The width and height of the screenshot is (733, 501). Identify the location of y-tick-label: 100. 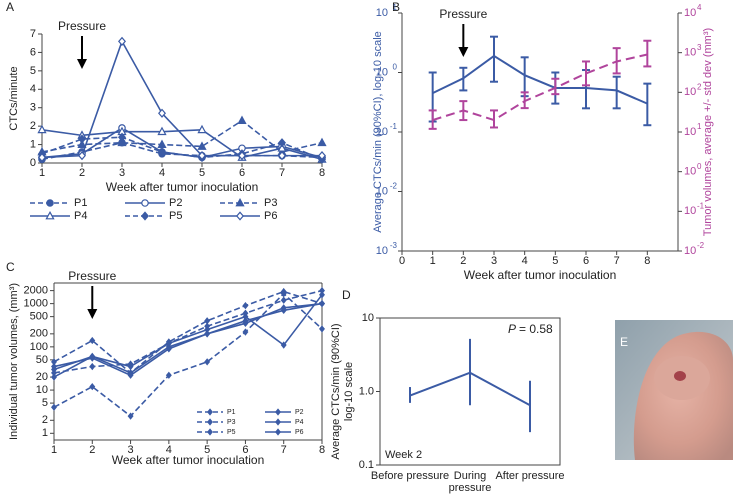
(39, 347).